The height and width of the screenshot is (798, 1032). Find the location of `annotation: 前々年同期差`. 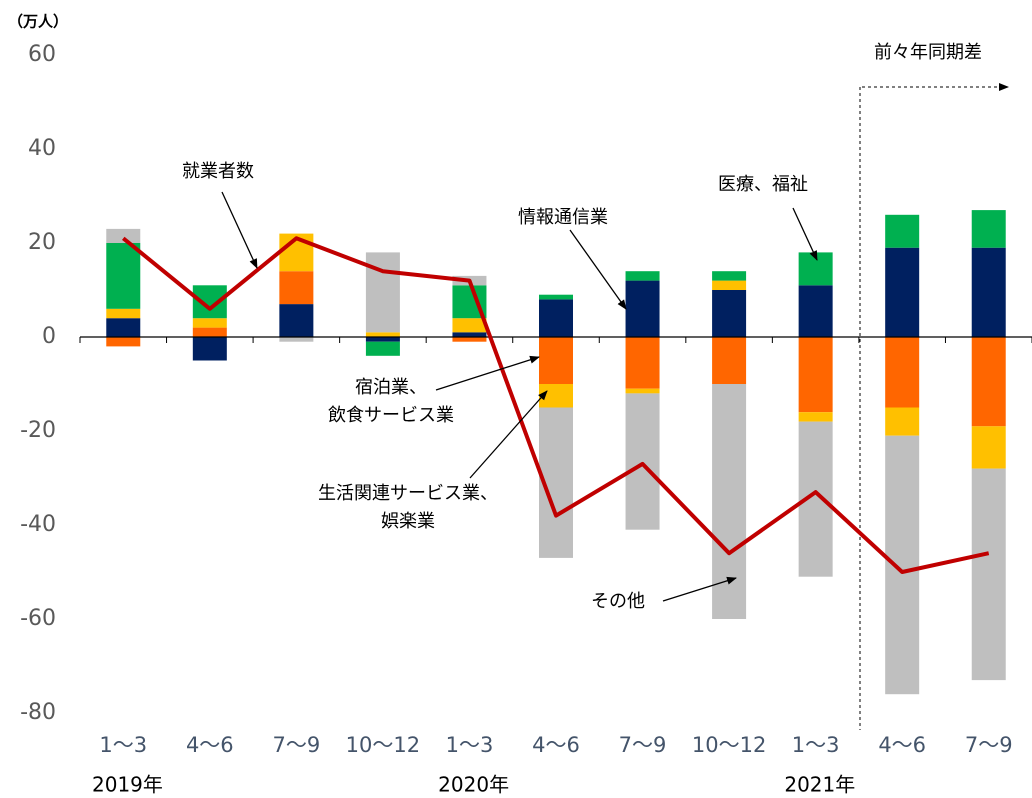

annotation: 前々年同期差 is located at coordinates (928, 52).